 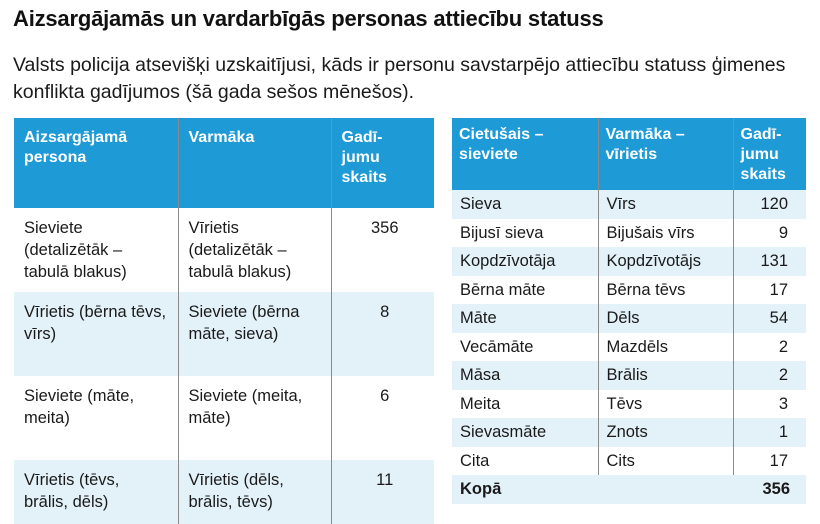 I want to click on cell-abuser: Vīrietis (detalizētāk – tabulā blakus), so click(x=255, y=250).